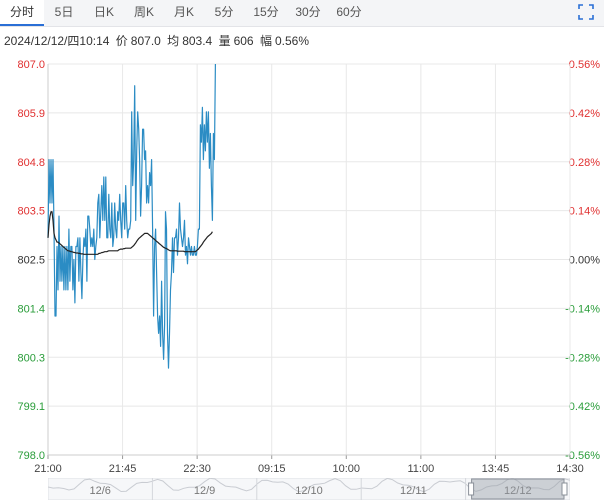 The height and width of the screenshot is (503, 604). Describe the element at coordinates (266, 12) in the screenshot. I see `tab-6: 15分` at that location.